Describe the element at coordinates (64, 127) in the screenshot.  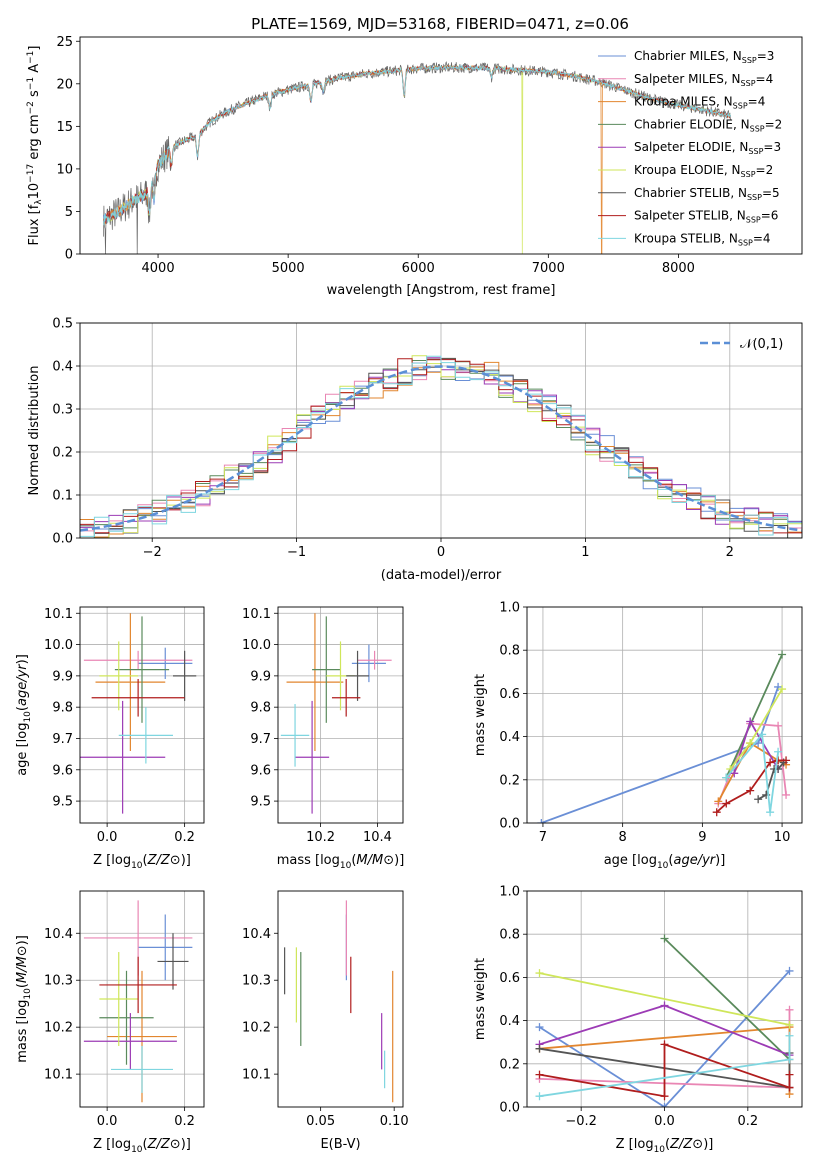
I see `y-tick-label: 15` at that location.